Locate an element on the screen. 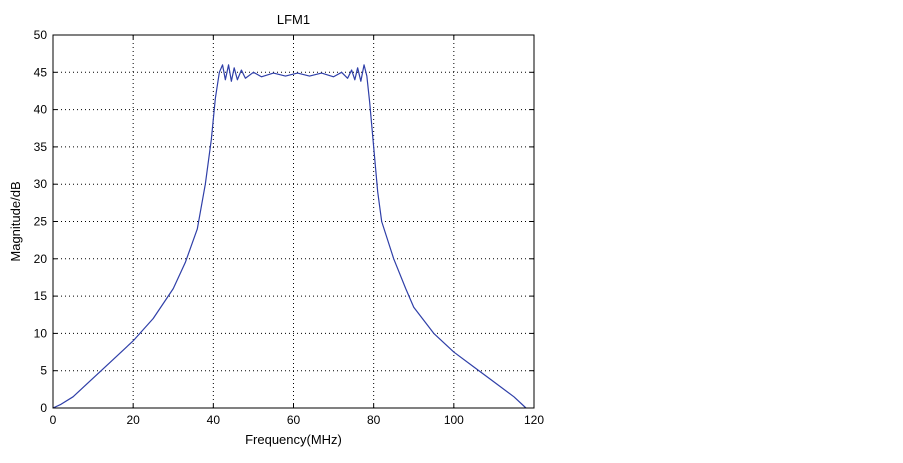 The height and width of the screenshot is (463, 903). y-tick-label: 5 is located at coordinates (43, 371).